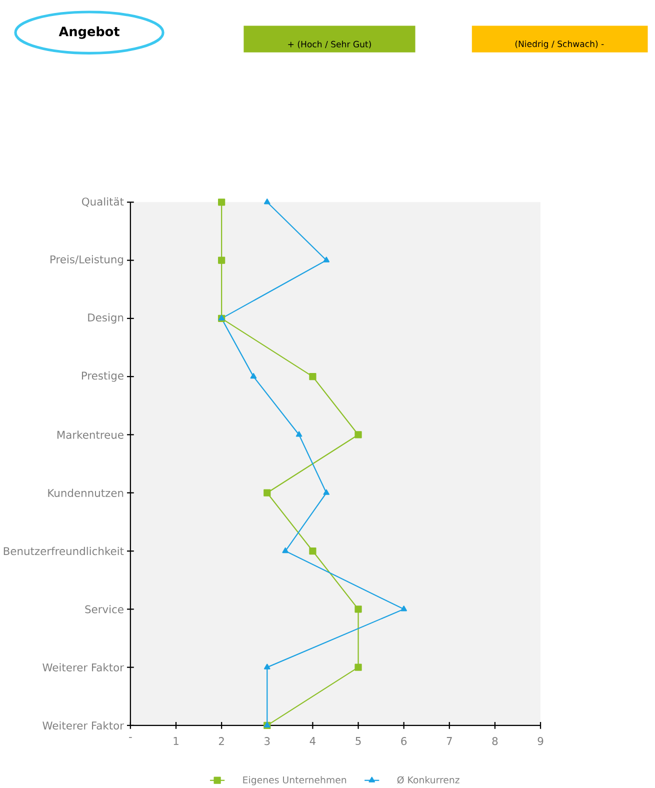 This screenshot has width=655, height=788. What do you see at coordinates (313, 741) in the screenshot?
I see `x-tick-label: 4` at bounding box center [313, 741].